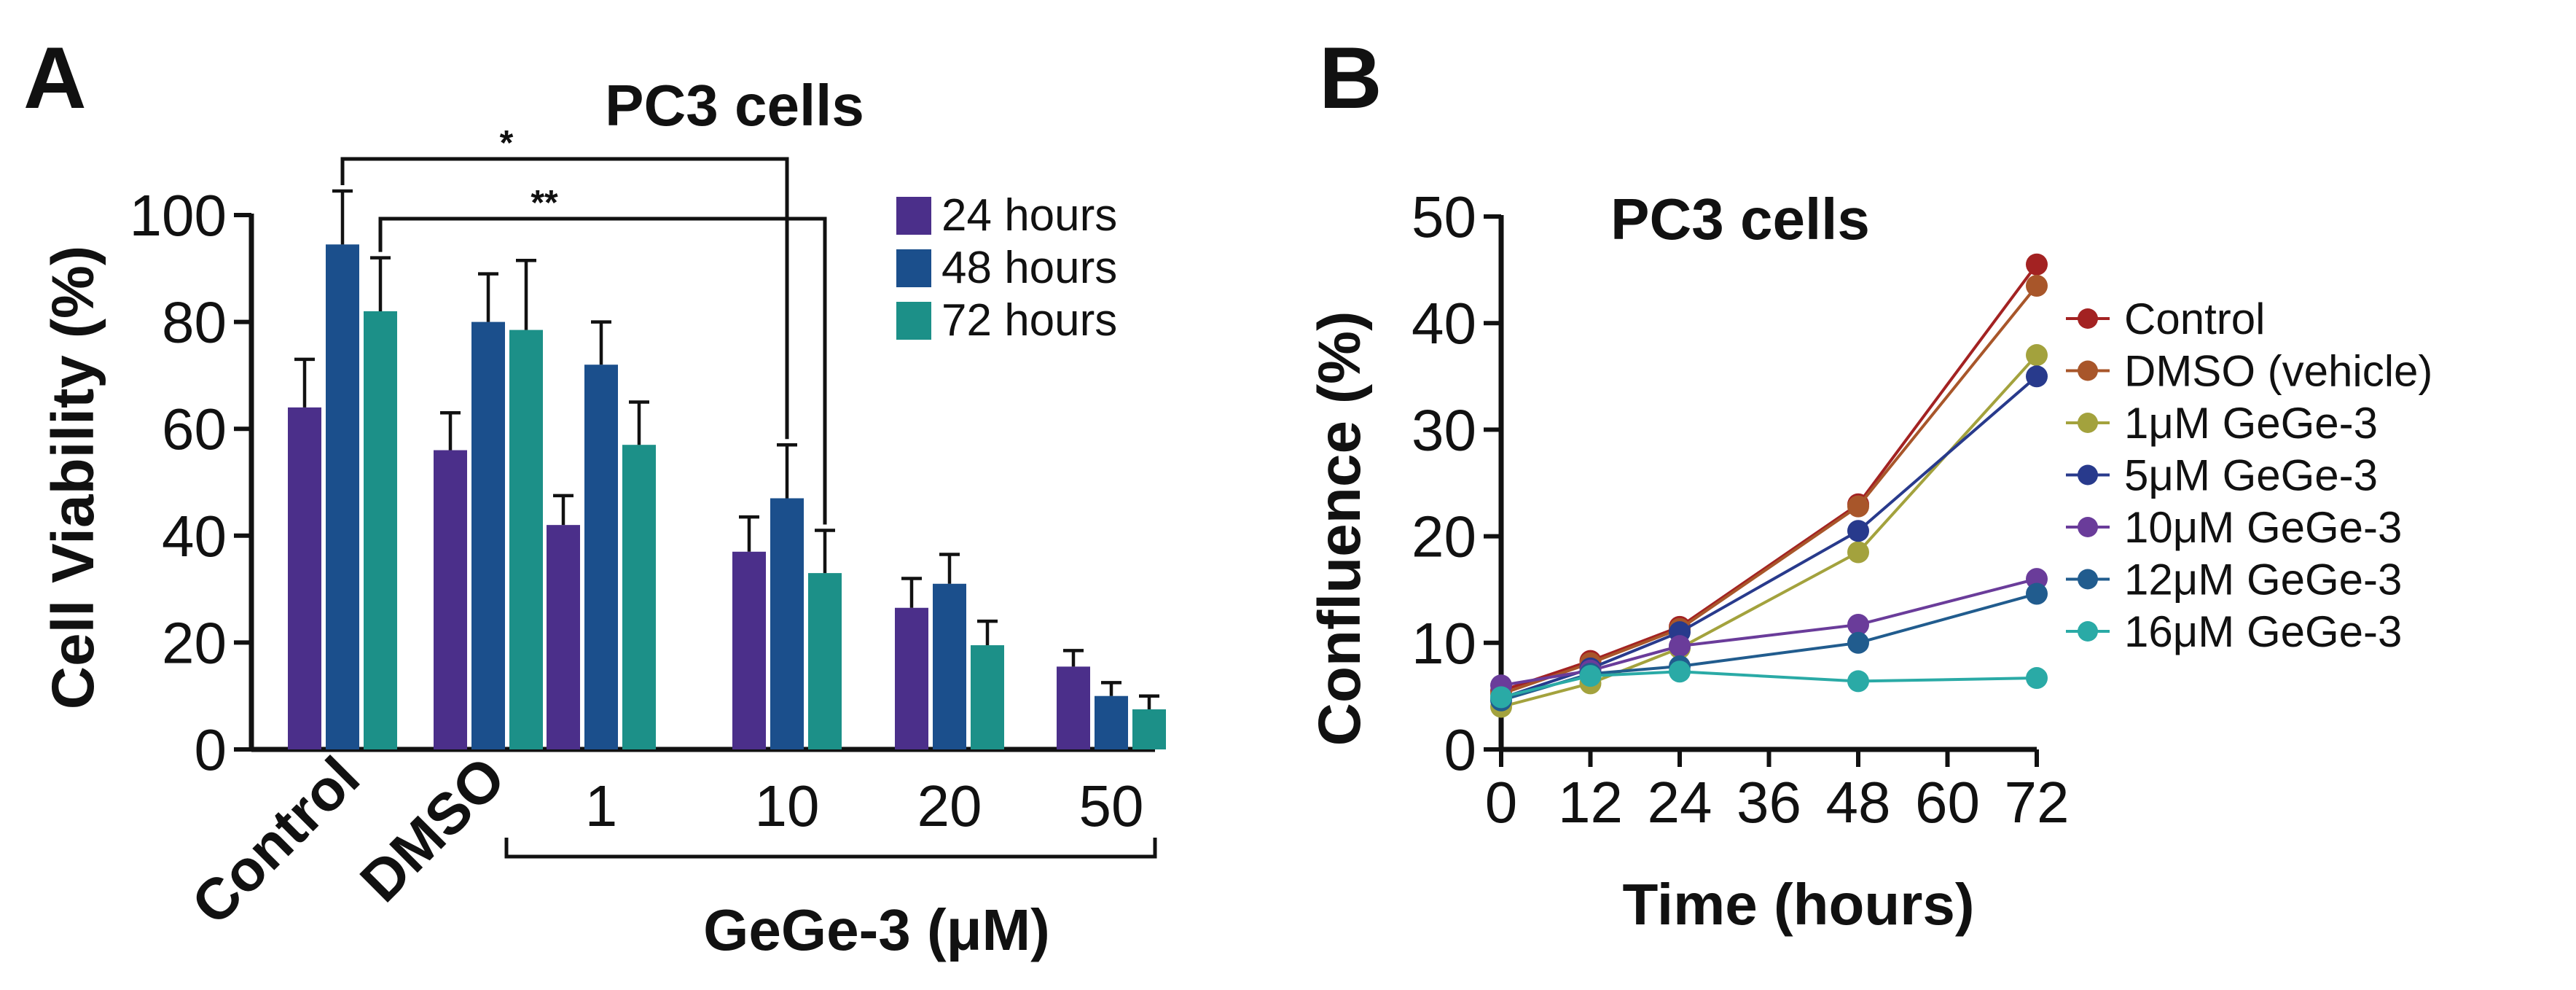  I want to click on panel-b-x-tick-label: 60, so click(1947, 802).